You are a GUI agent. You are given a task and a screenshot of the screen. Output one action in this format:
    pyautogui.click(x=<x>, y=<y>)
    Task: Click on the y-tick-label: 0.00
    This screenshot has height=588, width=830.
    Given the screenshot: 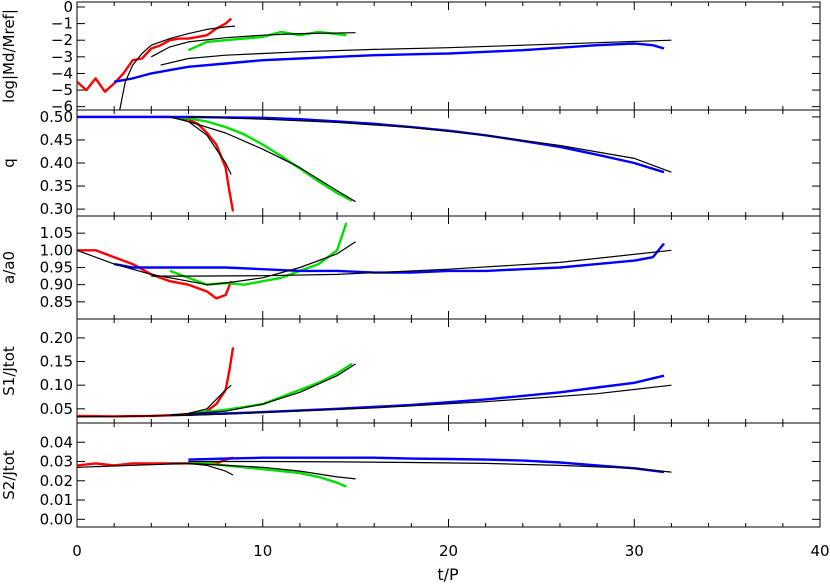 What is the action you would take?
    pyautogui.click(x=56, y=519)
    